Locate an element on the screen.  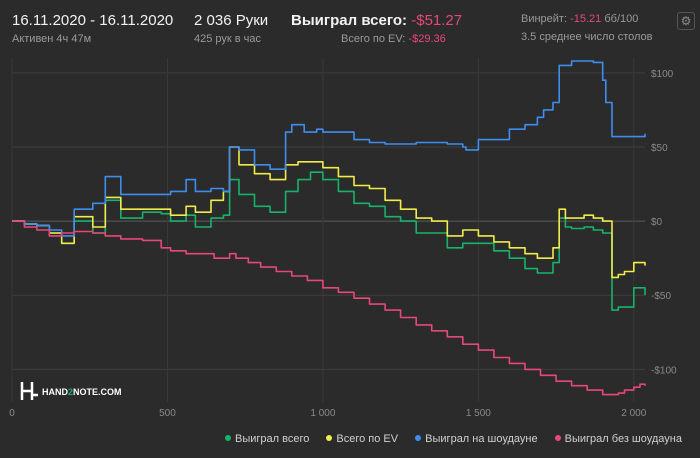
won-total-label: Выиграл всего: is located at coordinates (349, 20).